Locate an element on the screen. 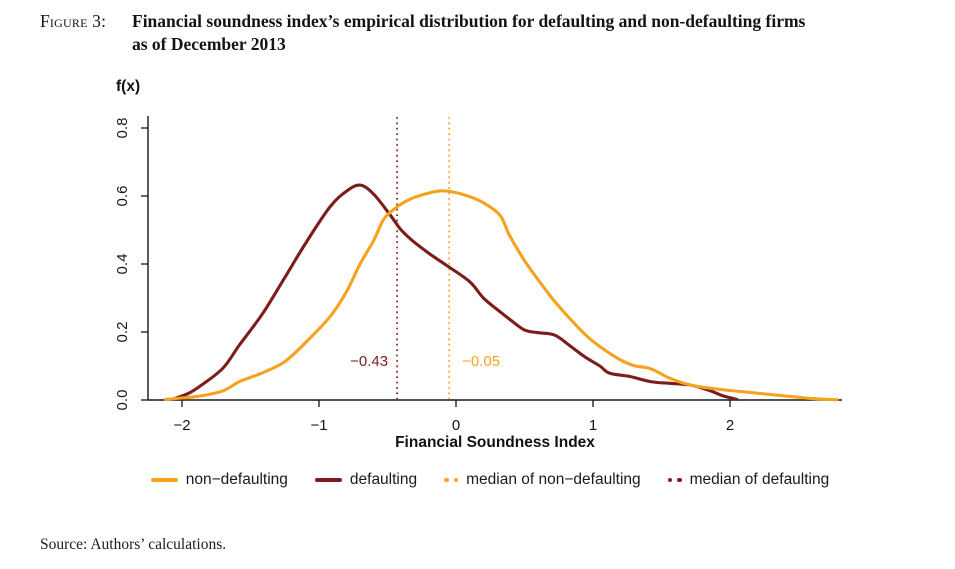 The width and height of the screenshot is (955, 569). x-tick-label: −1 is located at coordinates (318, 425).